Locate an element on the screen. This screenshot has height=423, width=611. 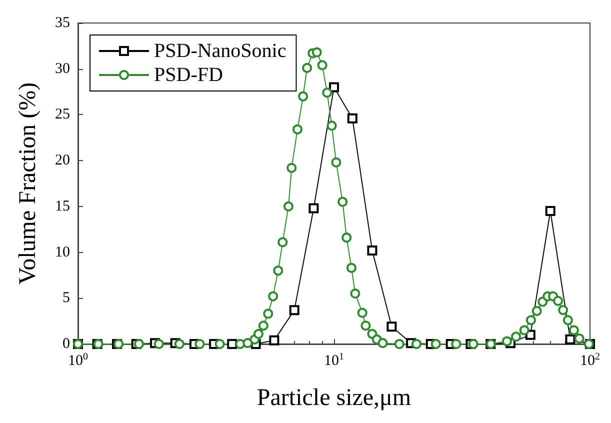
y-tick-label: 15 is located at coordinates (62, 206).